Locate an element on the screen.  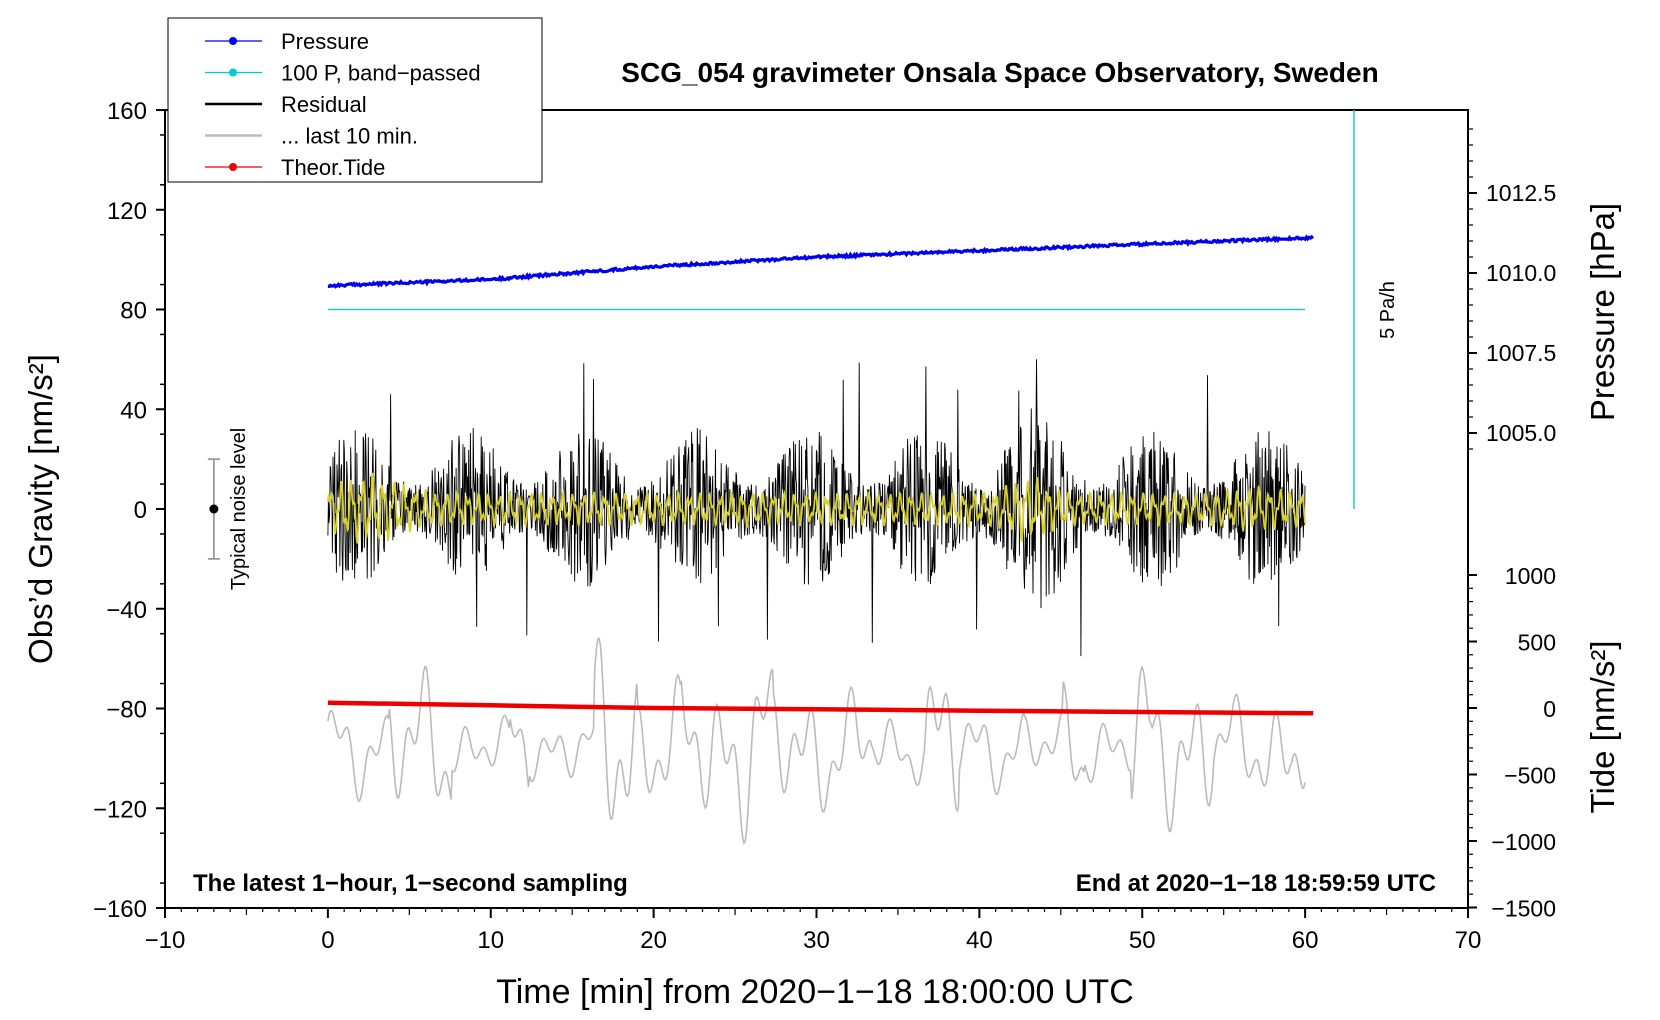
x-tick-label: −10 is located at coordinates (165, 940).